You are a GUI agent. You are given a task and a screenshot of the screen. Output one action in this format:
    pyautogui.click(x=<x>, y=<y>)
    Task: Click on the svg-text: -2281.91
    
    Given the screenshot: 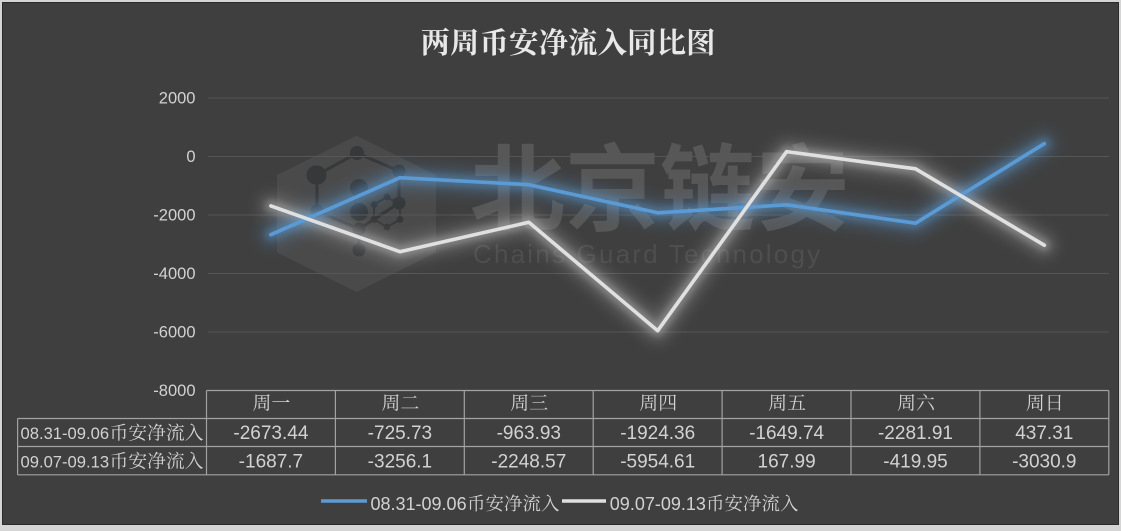 What is the action you would take?
    pyautogui.click(x=915, y=433)
    